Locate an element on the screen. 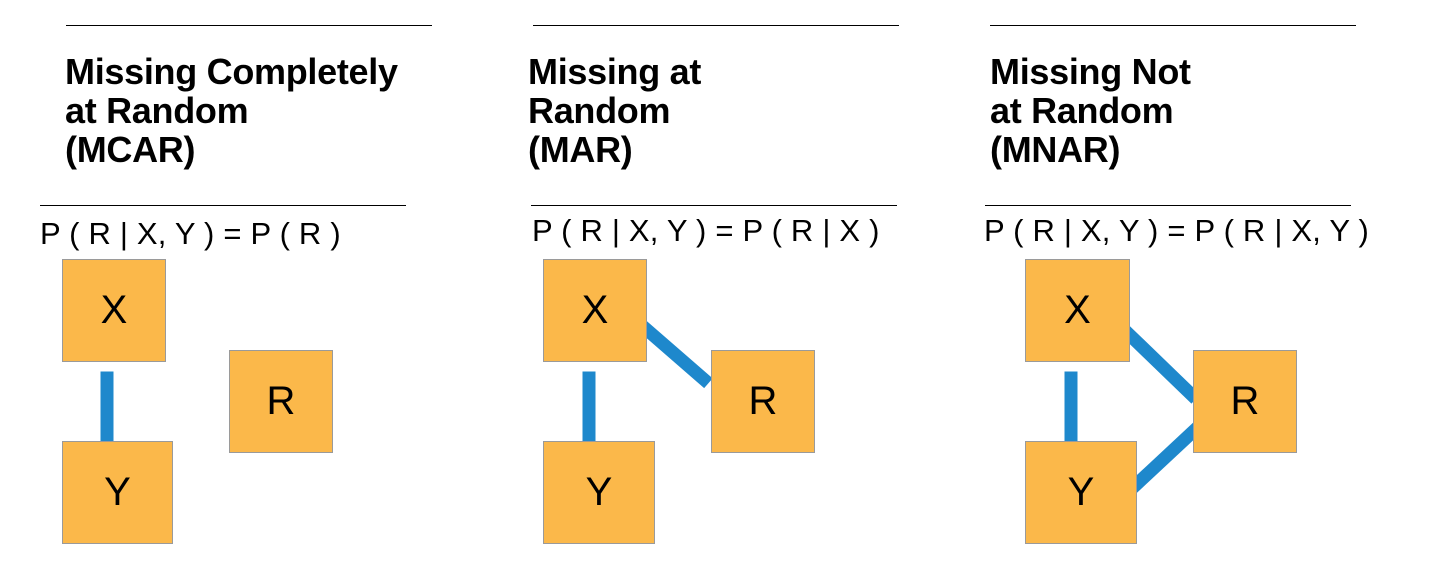 The width and height of the screenshot is (1436, 562). panel-title: Missing at Random (MAR) is located at coordinates (614, 110).